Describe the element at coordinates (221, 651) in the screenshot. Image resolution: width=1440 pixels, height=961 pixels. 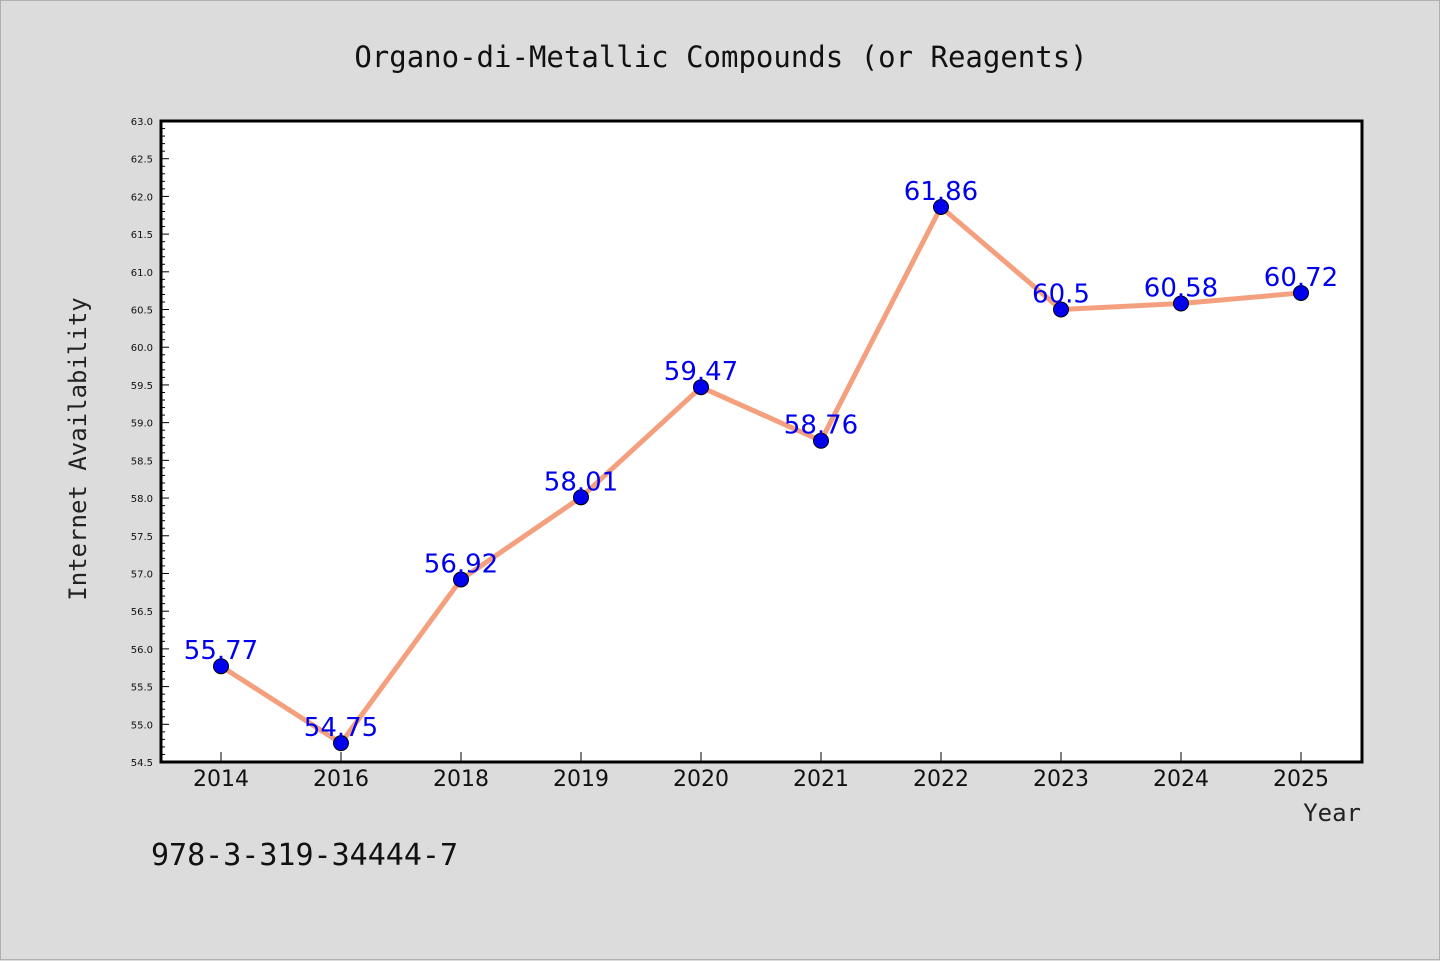
I see `data-label: 55.77` at that location.